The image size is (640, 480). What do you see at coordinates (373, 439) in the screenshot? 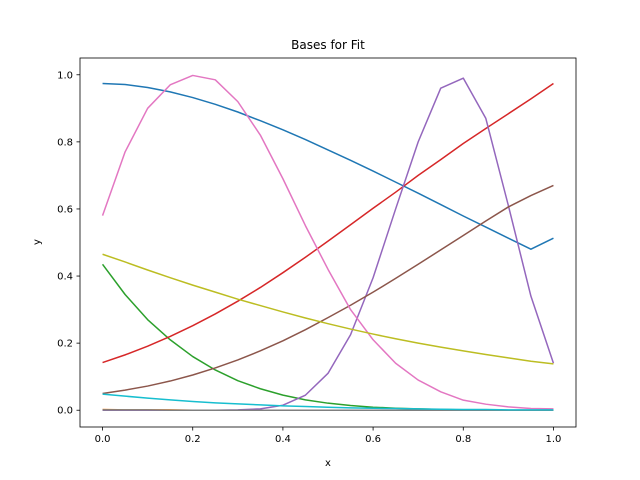
I see `x-tick-label: 0.6` at bounding box center [373, 439].